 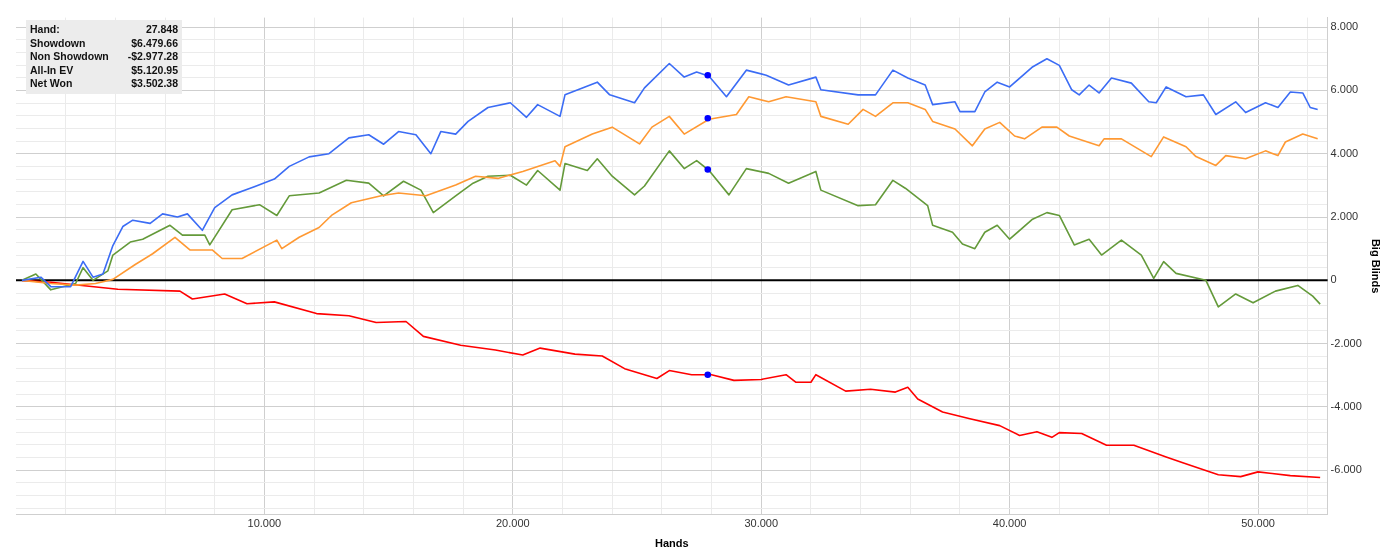 What do you see at coordinates (154, 84) in the screenshot?
I see `annotation: $3.502.38` at bounding box center [154, 84].